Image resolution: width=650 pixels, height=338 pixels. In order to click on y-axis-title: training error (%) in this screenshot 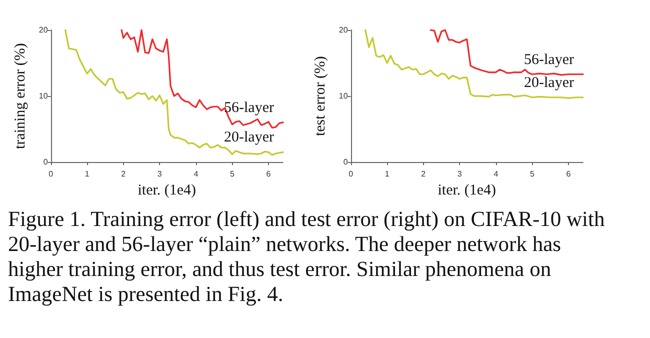, I will do `click(20, 96)`.